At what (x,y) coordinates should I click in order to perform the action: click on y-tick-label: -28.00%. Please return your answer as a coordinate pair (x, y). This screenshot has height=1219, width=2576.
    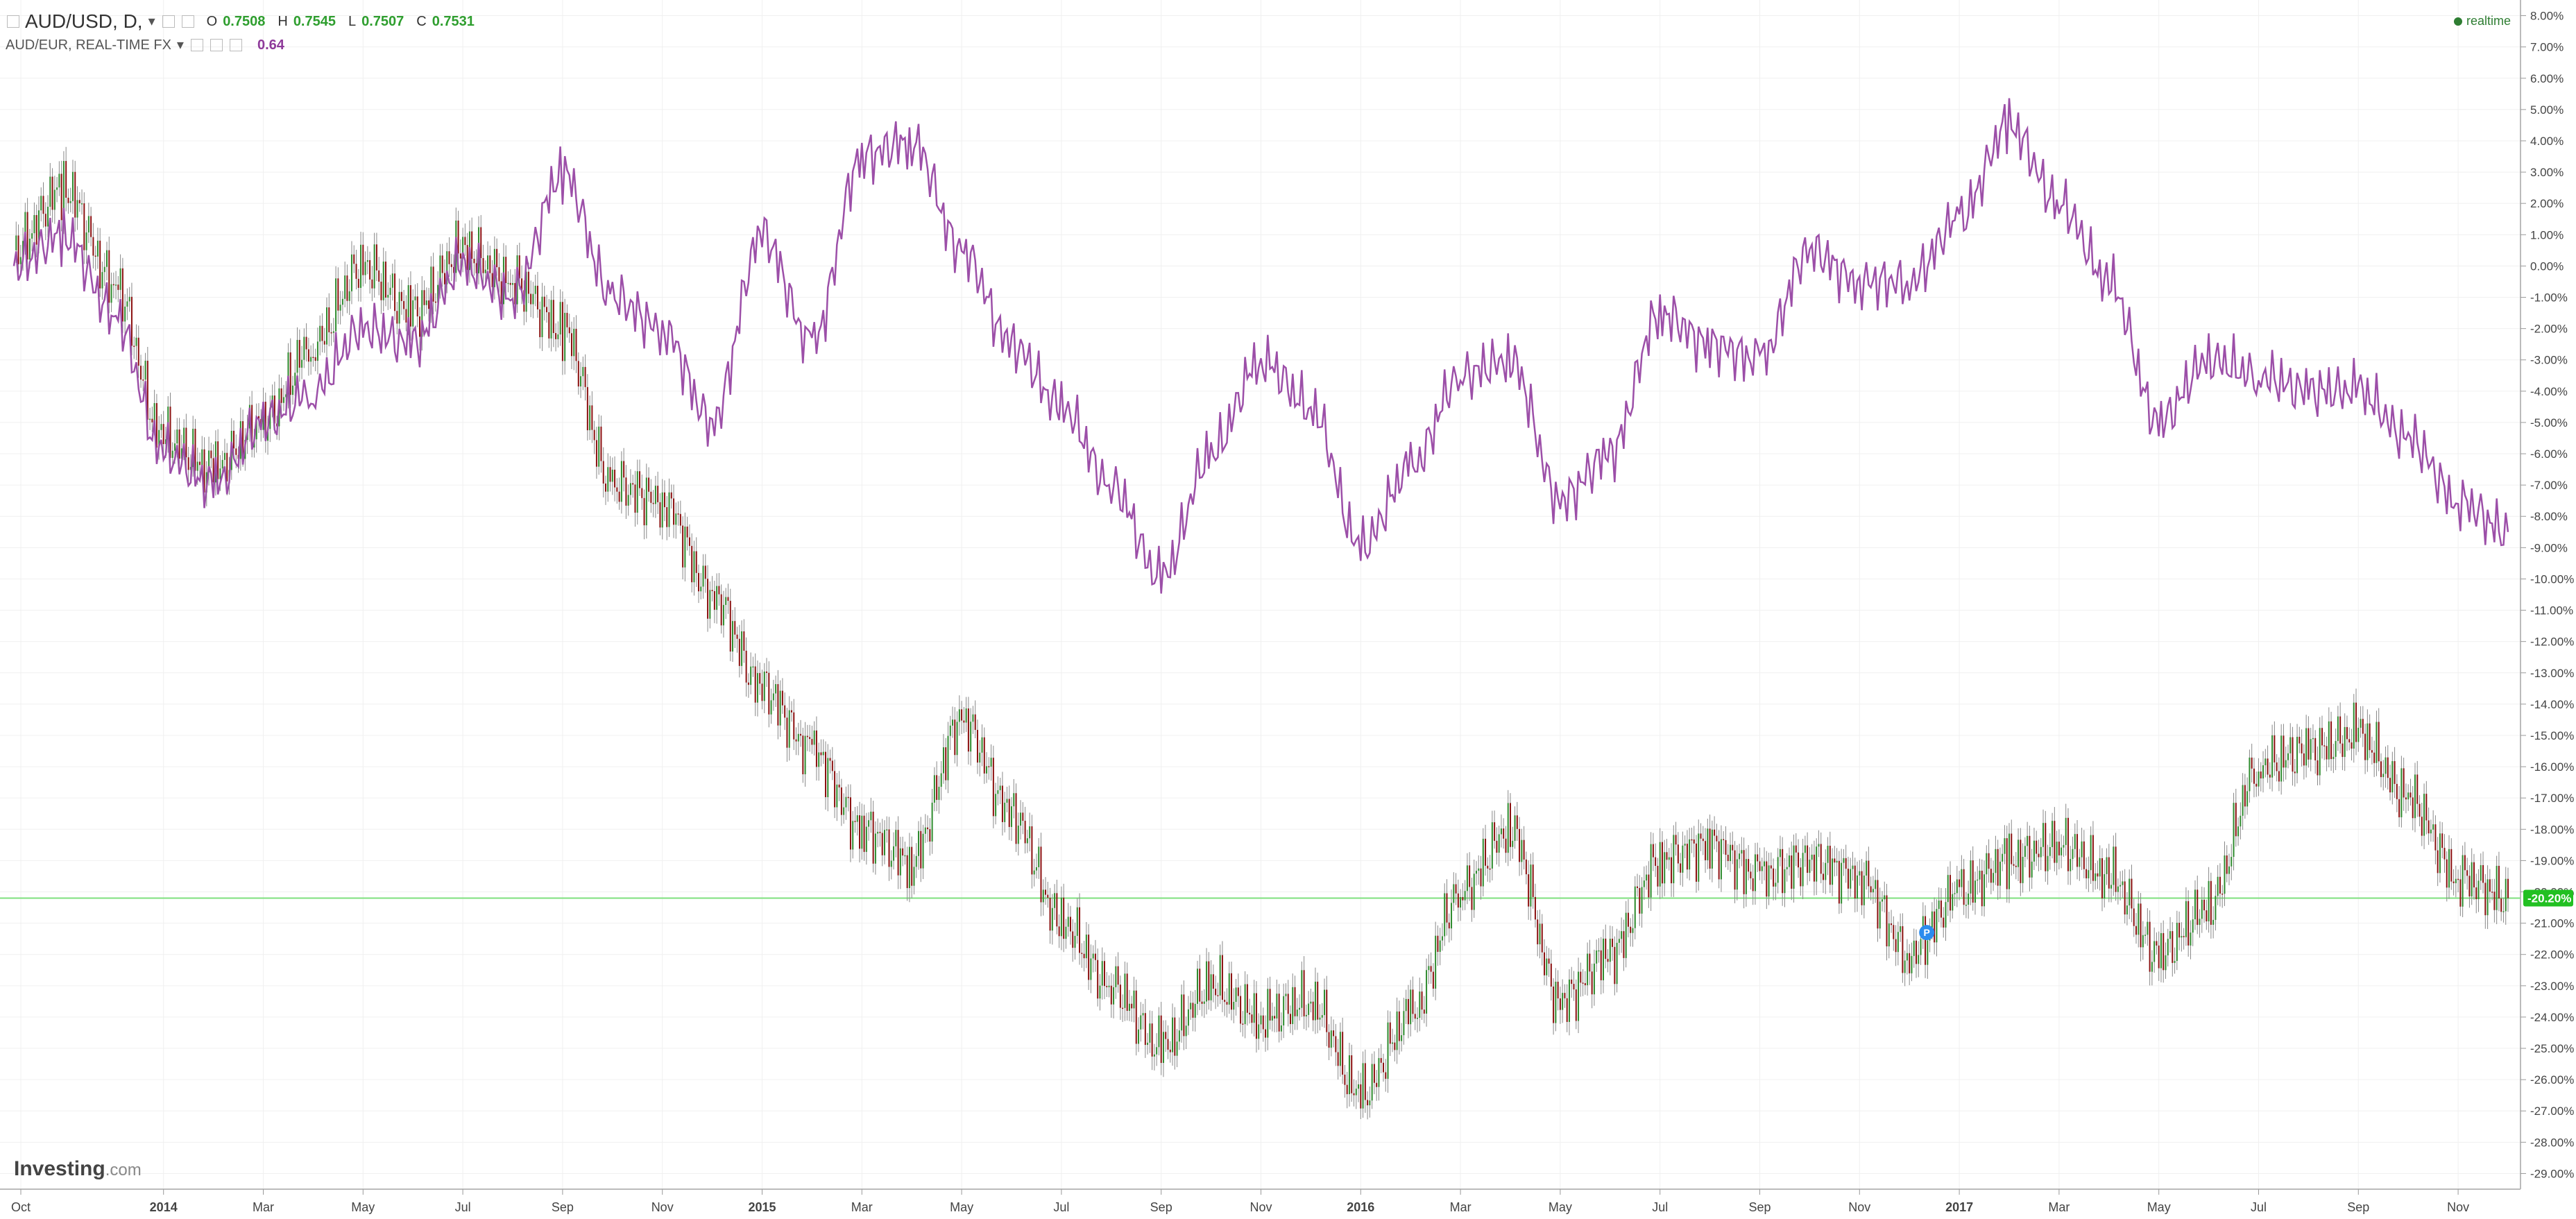
    Looking at the image, I should click on (2552, 1142).